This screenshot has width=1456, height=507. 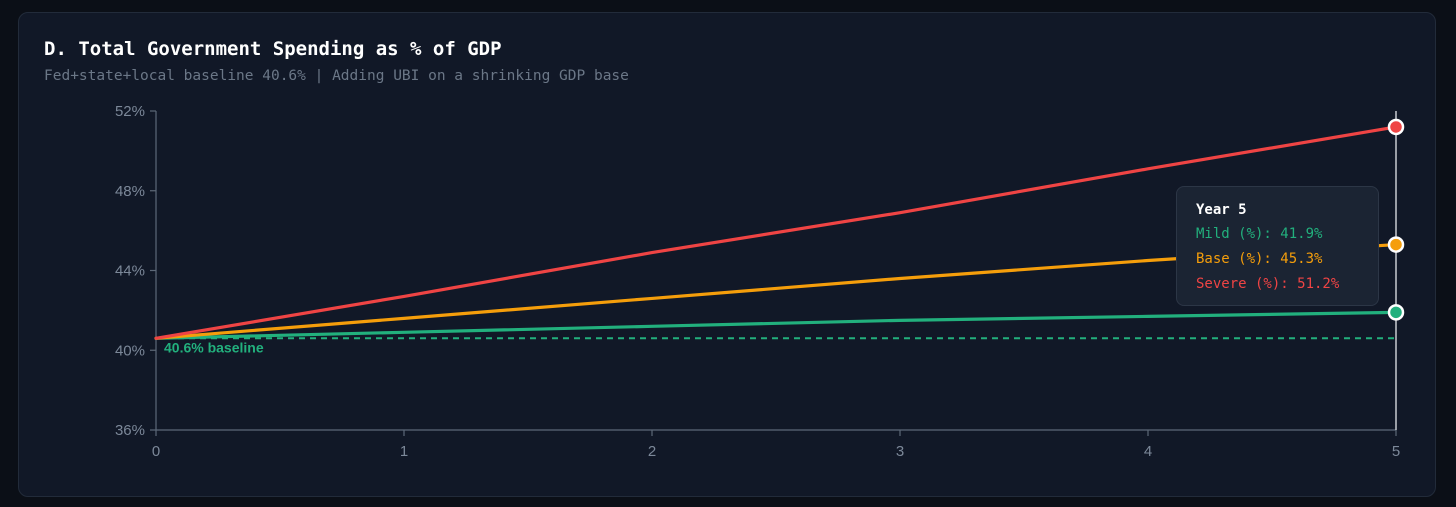 What do you see at coordinates (1396, 451) in the screenshot?
I see `x-tick-label: 5` at bounding box center [1396, 451].